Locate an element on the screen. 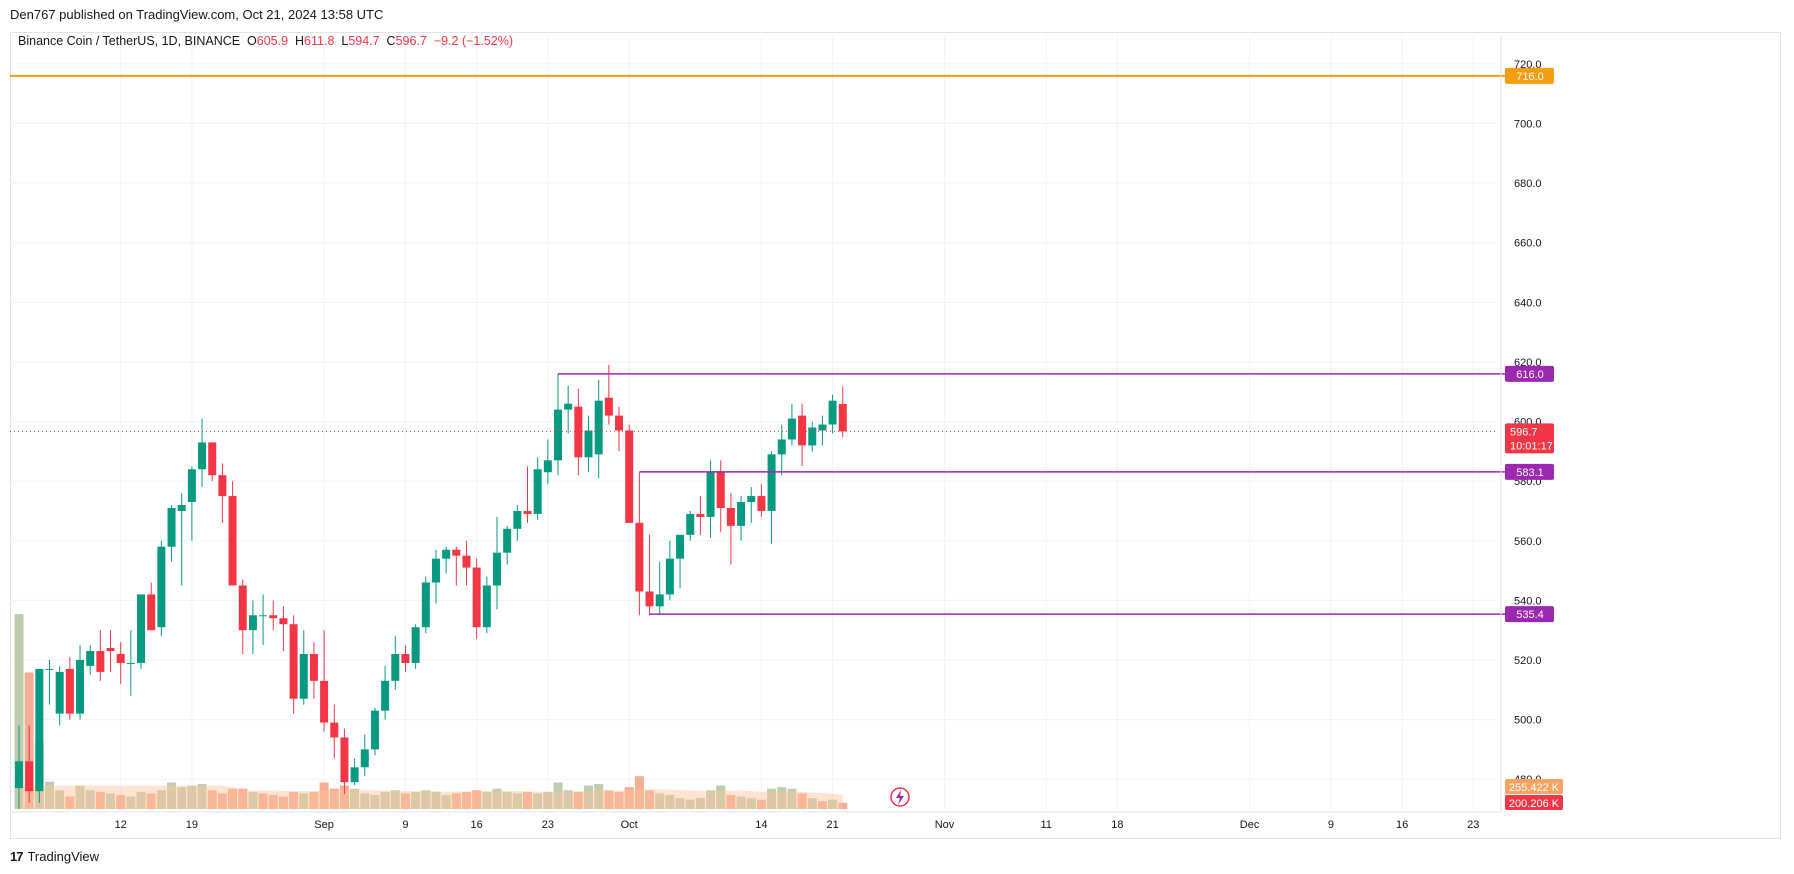 Image resolution: width=1794 pixels, height=874 pixels. countdown-timer: 10:01:17 is located at coordinates (1531, 446).